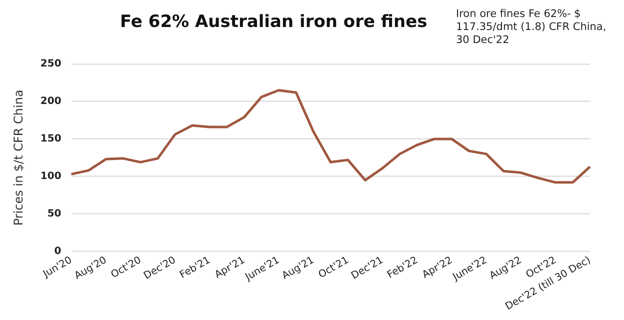 The image size is (624, 320). I want to click on y-tick-label: 200, so click(51, 102).